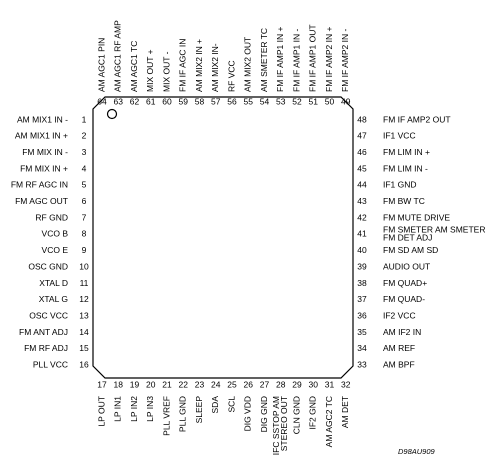  What do you see at coordinates (167, 384) in the screenshot?
I see `pin-number: 21` at bounding box center [167, 384].